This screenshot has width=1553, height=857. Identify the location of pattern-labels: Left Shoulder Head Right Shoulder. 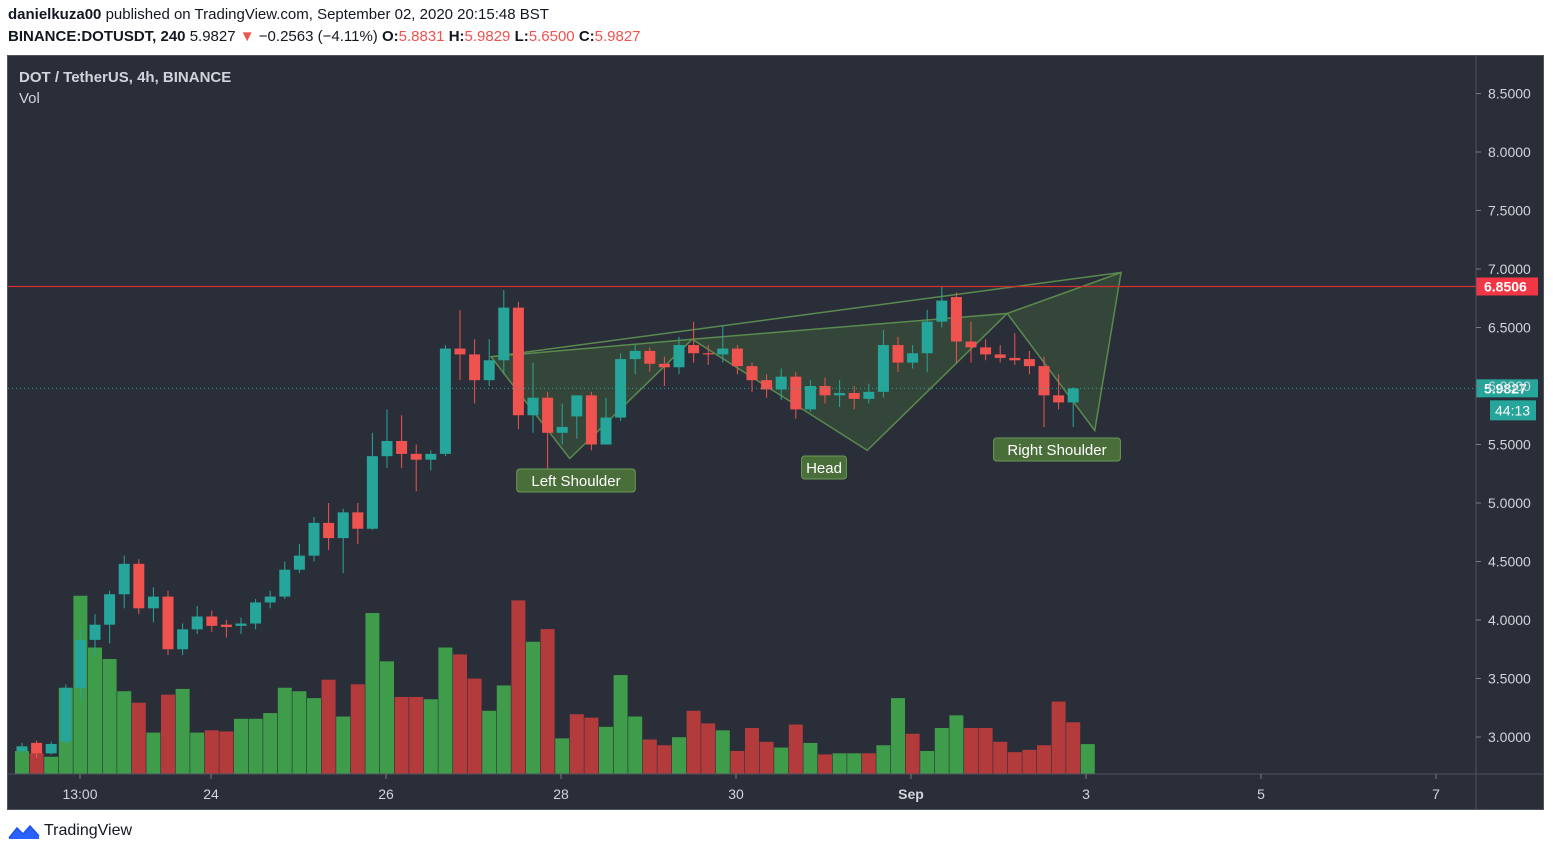
(818, 465).